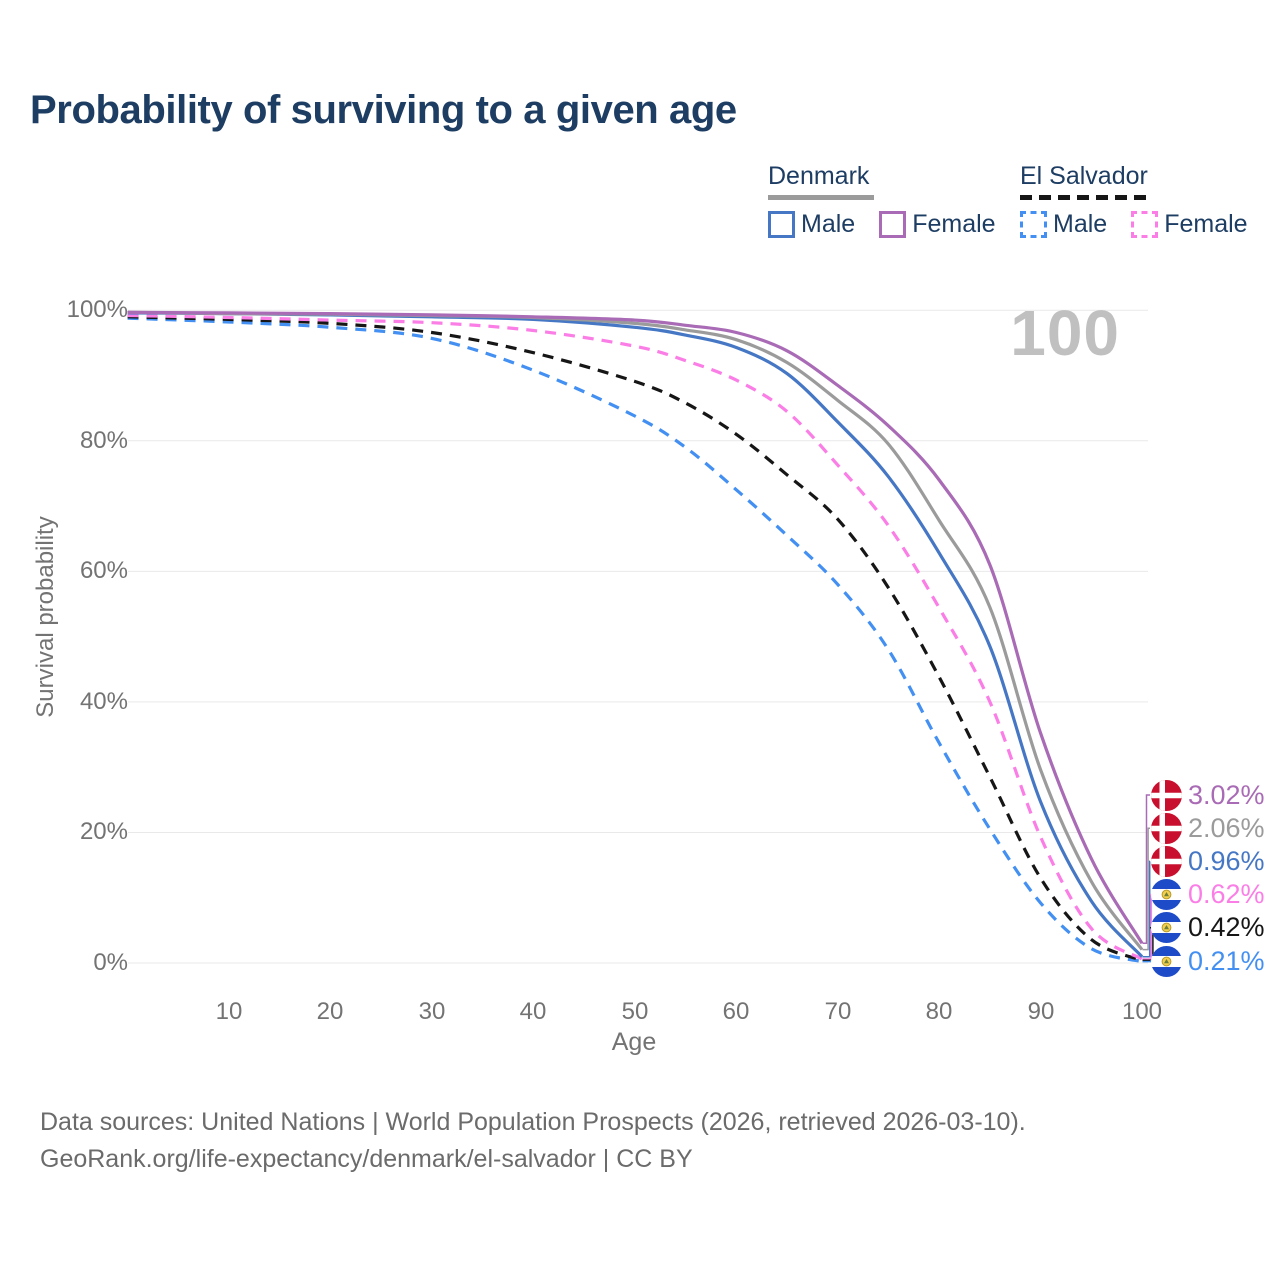  What do you see at coordinates (1084, 176) in the screenshot?
I see `legend-country-el-salvador: El Salvador` at bounding box center [1084, 176].